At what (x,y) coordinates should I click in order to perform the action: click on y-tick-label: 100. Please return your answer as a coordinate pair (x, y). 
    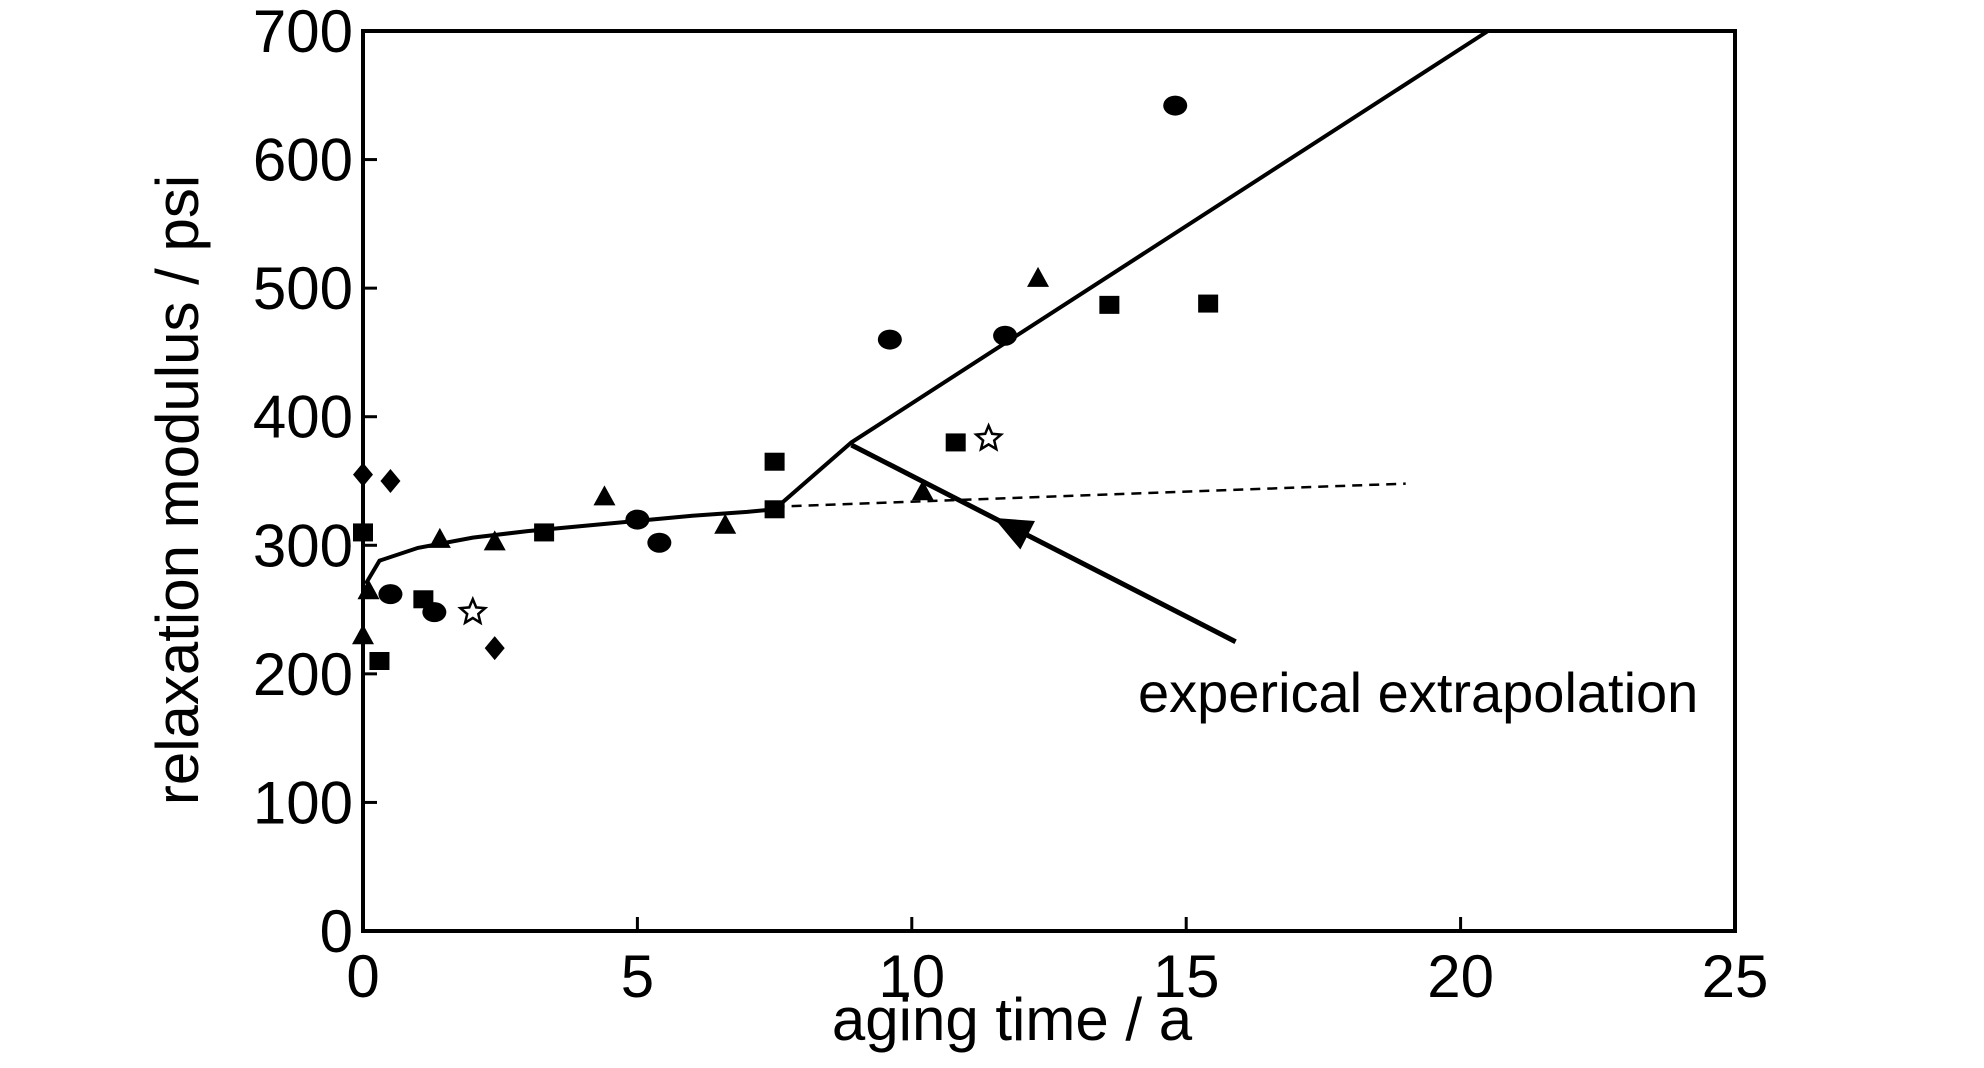
    Looking at the image, I should click on (303, 802).